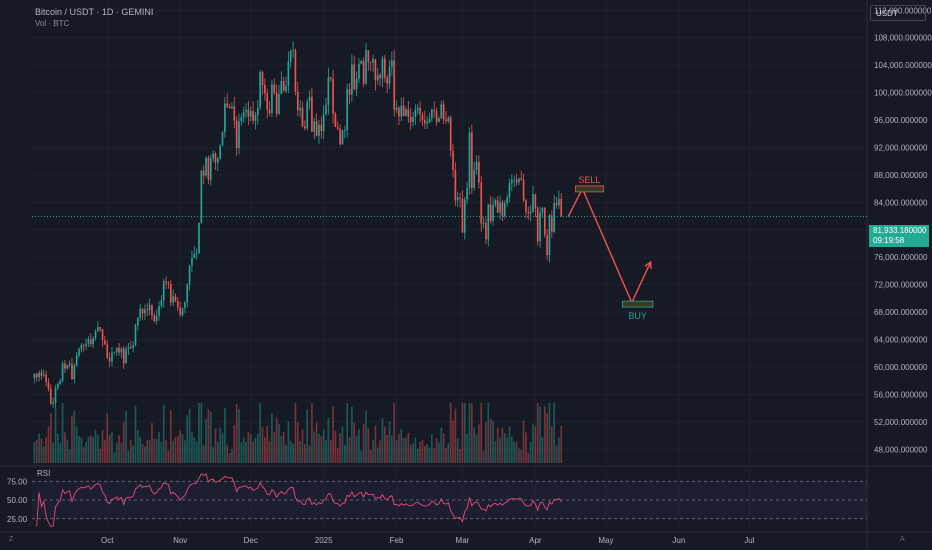 Image resolution: width=932 pixels, height=550 pixels. What do you see at coordinates (898, 13) in the screenshot?
I see `currency-selector: USDT` at bounding box center [898, 13].